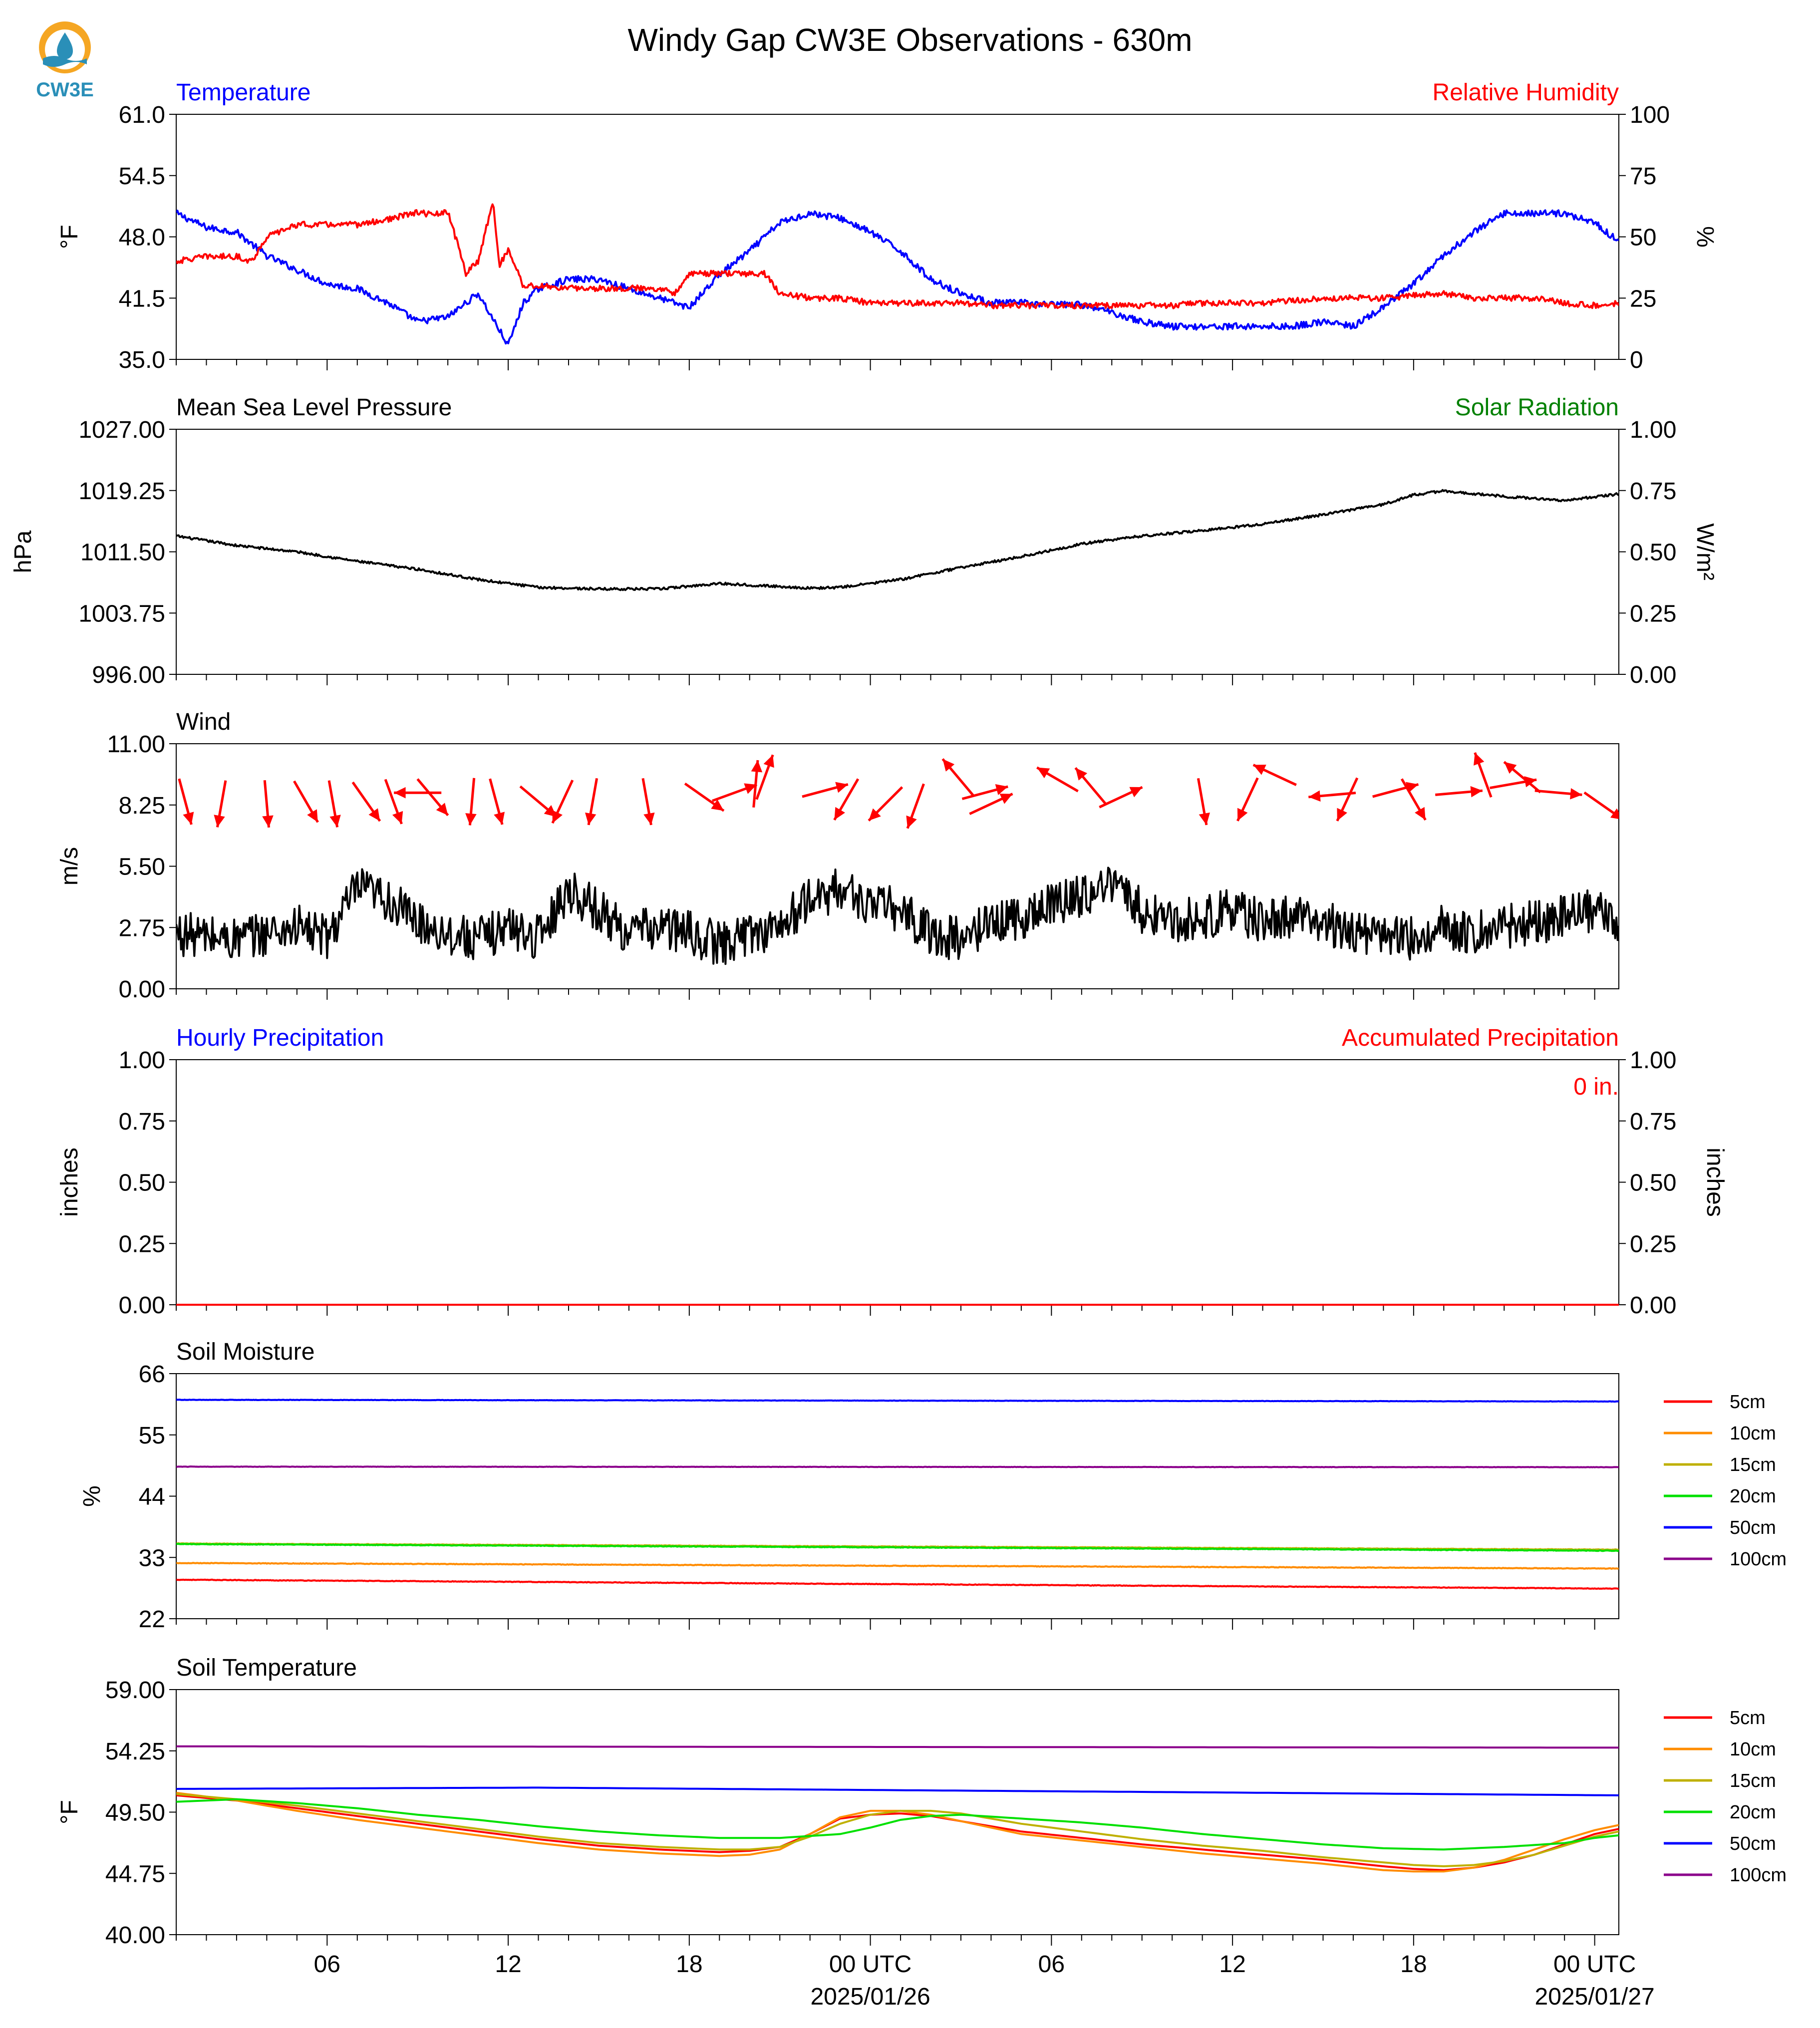 This screenshot has height=2028, width=1820. Describe the element at coordinates (121, 613) in the screenshot. I see `pressure-ytick-label: 1003.75` at that location.